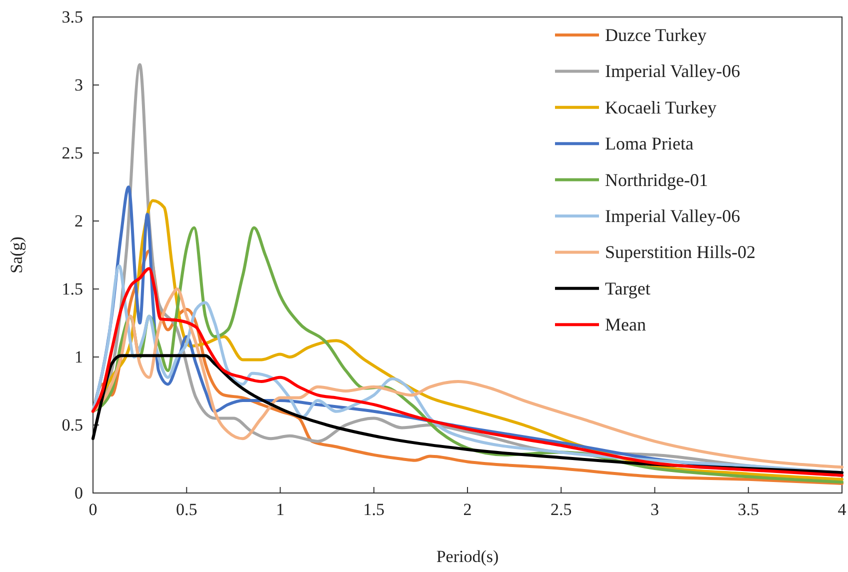 This screenshot has width=848, height=572. Describe the element at coordinates (72, 16) in the screenshot. I see `y-tick-label: 3.5` at that location.